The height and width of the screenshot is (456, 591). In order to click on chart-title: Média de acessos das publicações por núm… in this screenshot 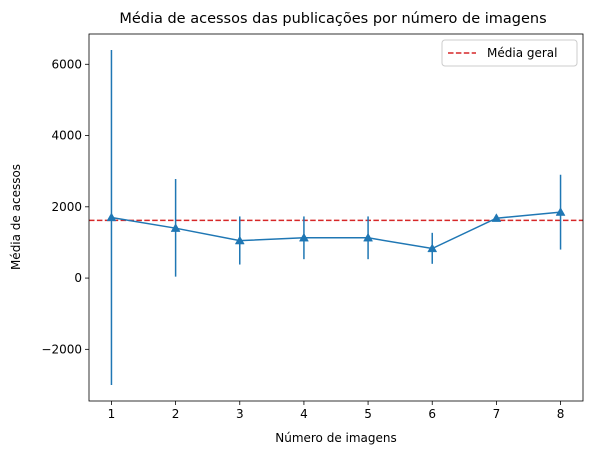, I will do `click(332, 19)`.